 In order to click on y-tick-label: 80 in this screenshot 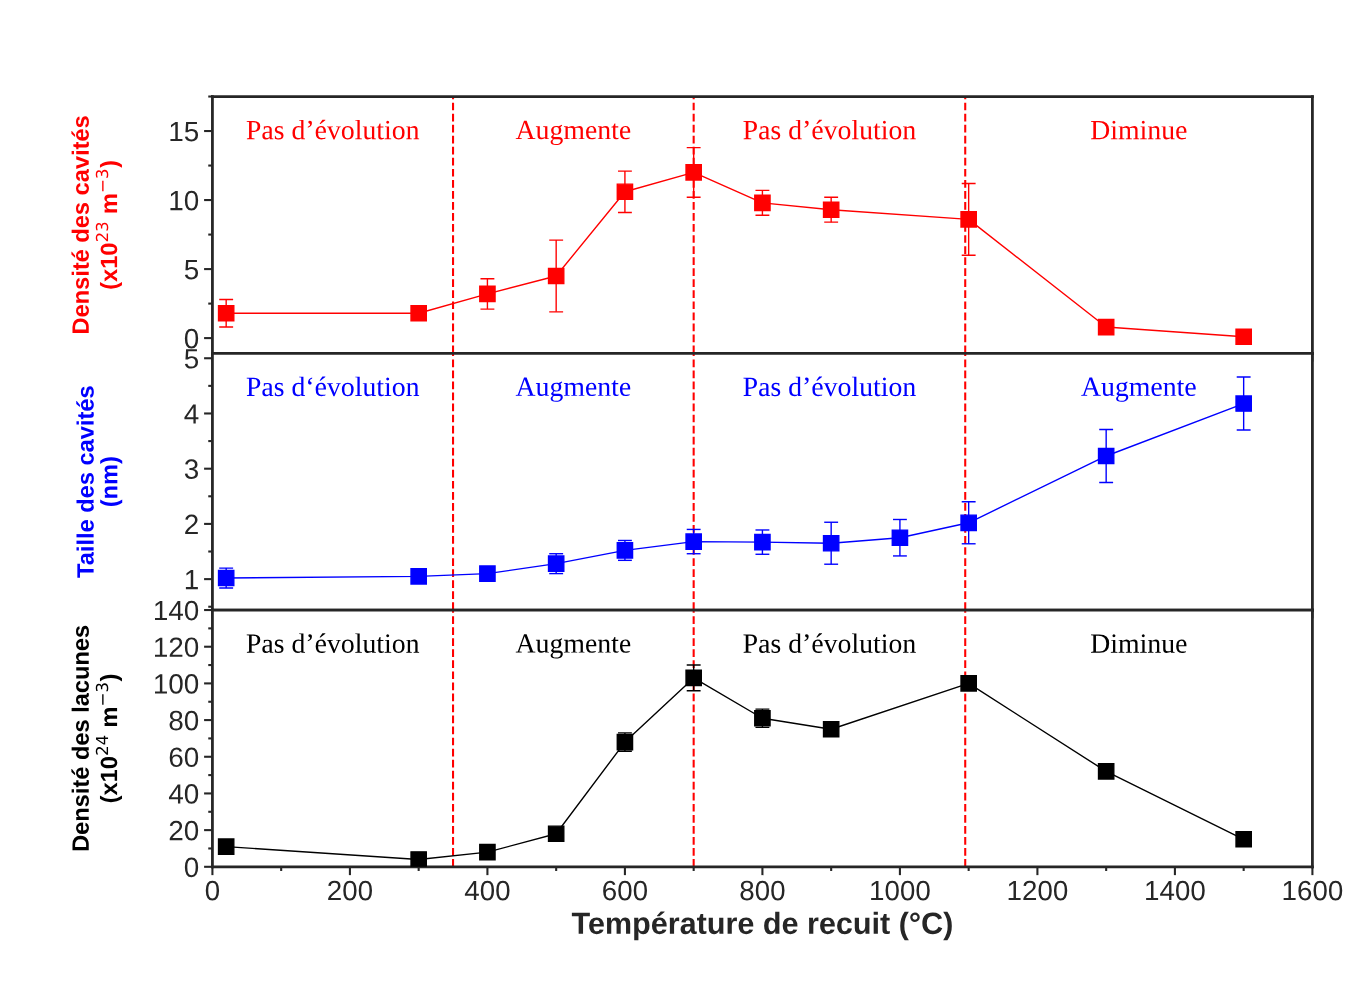, I will do `click(184, 720)`.